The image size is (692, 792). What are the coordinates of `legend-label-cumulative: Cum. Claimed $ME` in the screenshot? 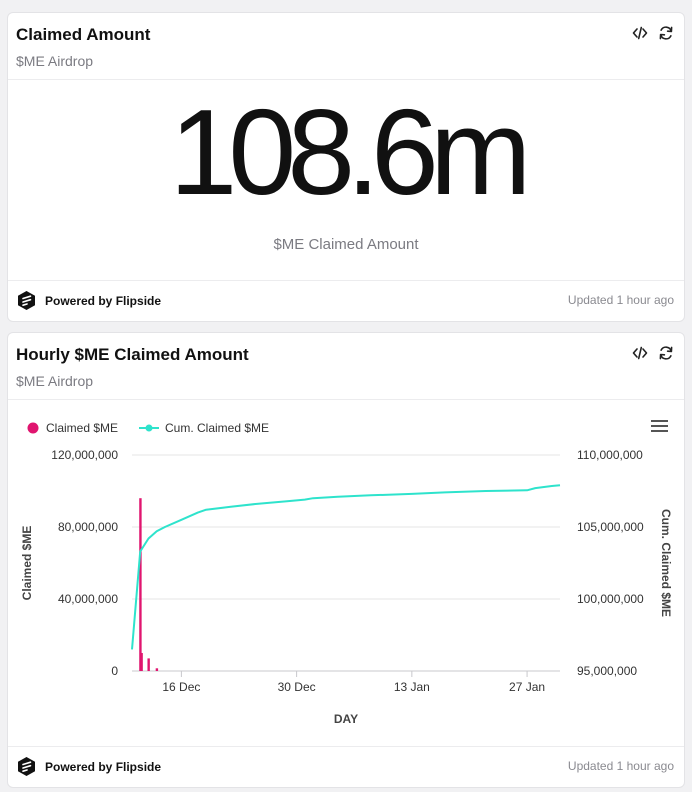 It's located at (217, 428).